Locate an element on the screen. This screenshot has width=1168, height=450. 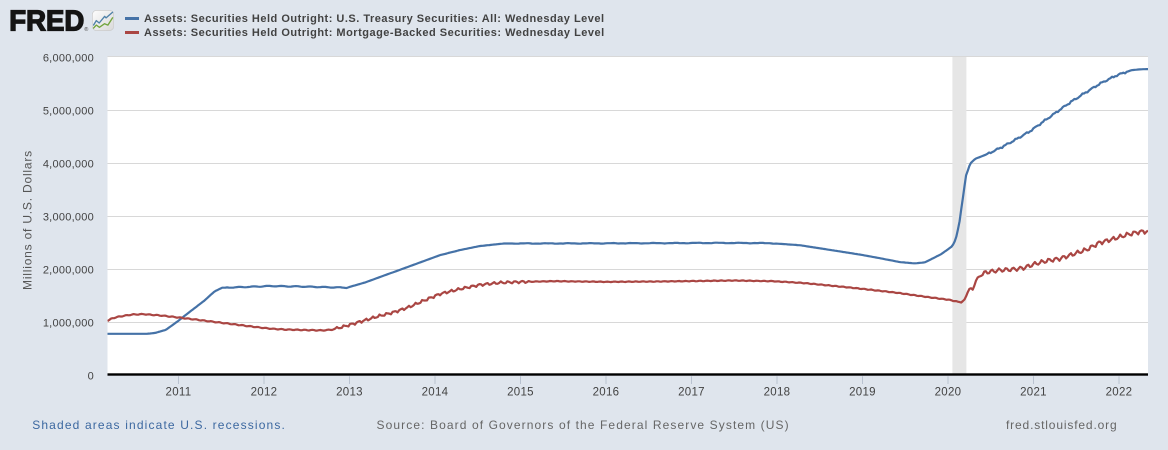
svg-text: 5,000,000 is located at coordinates (68, 112).